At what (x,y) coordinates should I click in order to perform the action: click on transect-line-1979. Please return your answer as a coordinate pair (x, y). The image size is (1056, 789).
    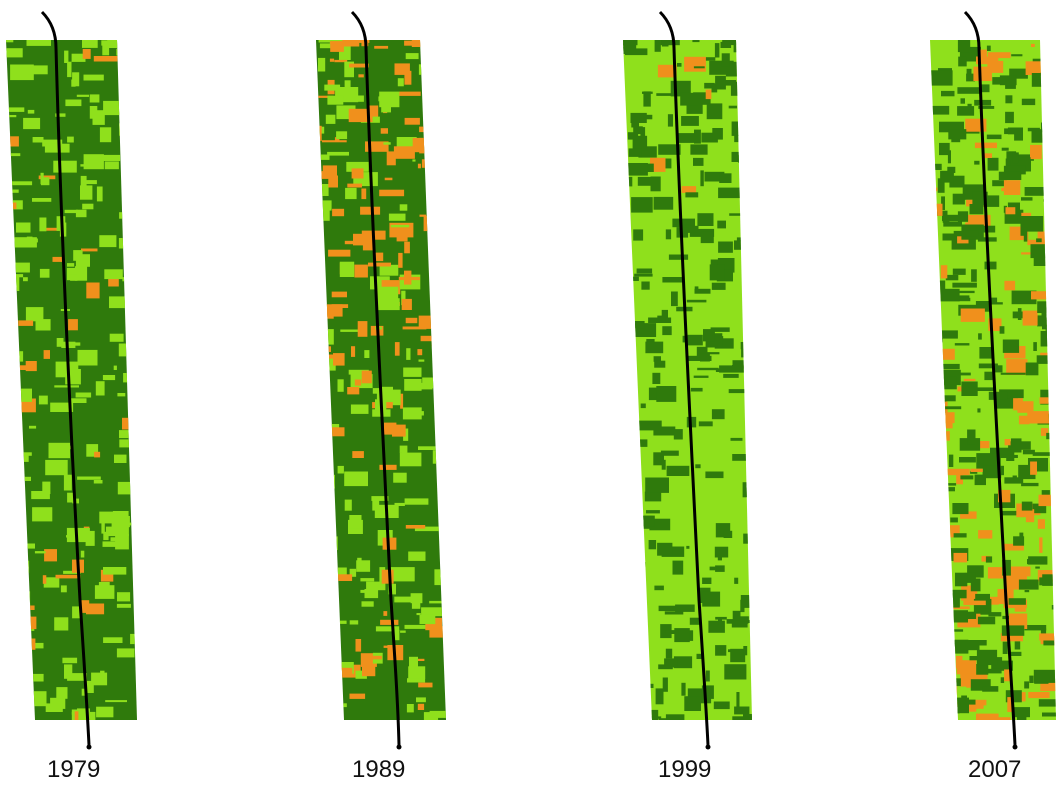
    Looking at the image, I should click on (65, 378).